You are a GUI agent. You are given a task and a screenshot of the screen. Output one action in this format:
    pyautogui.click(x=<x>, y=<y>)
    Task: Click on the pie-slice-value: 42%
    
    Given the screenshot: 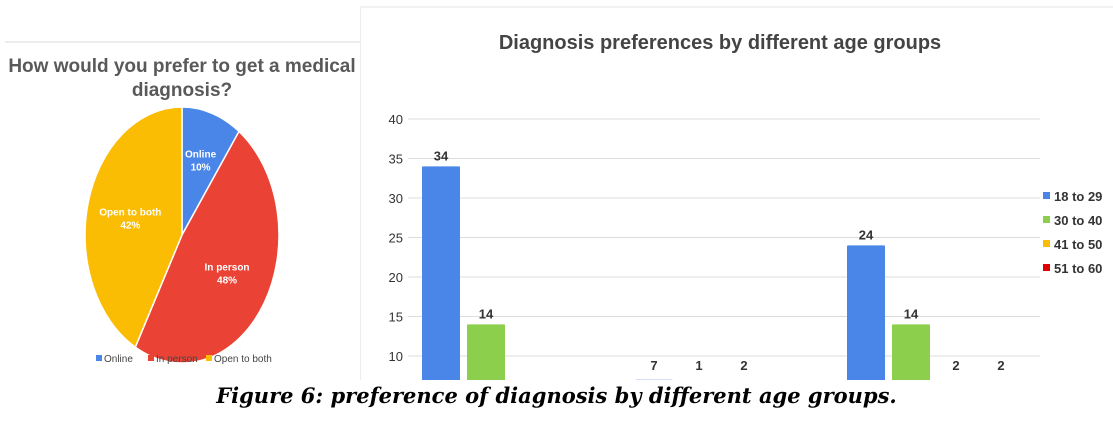 What is the action you would take?
    pyautogui.click(x=130, y=225)
    